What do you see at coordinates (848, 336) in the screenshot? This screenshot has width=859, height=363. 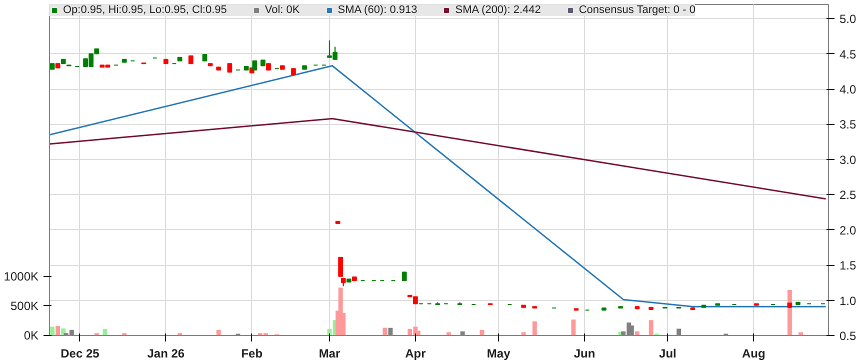 I see `y-tick-label: 0.5` at bounding box center [848, 336].